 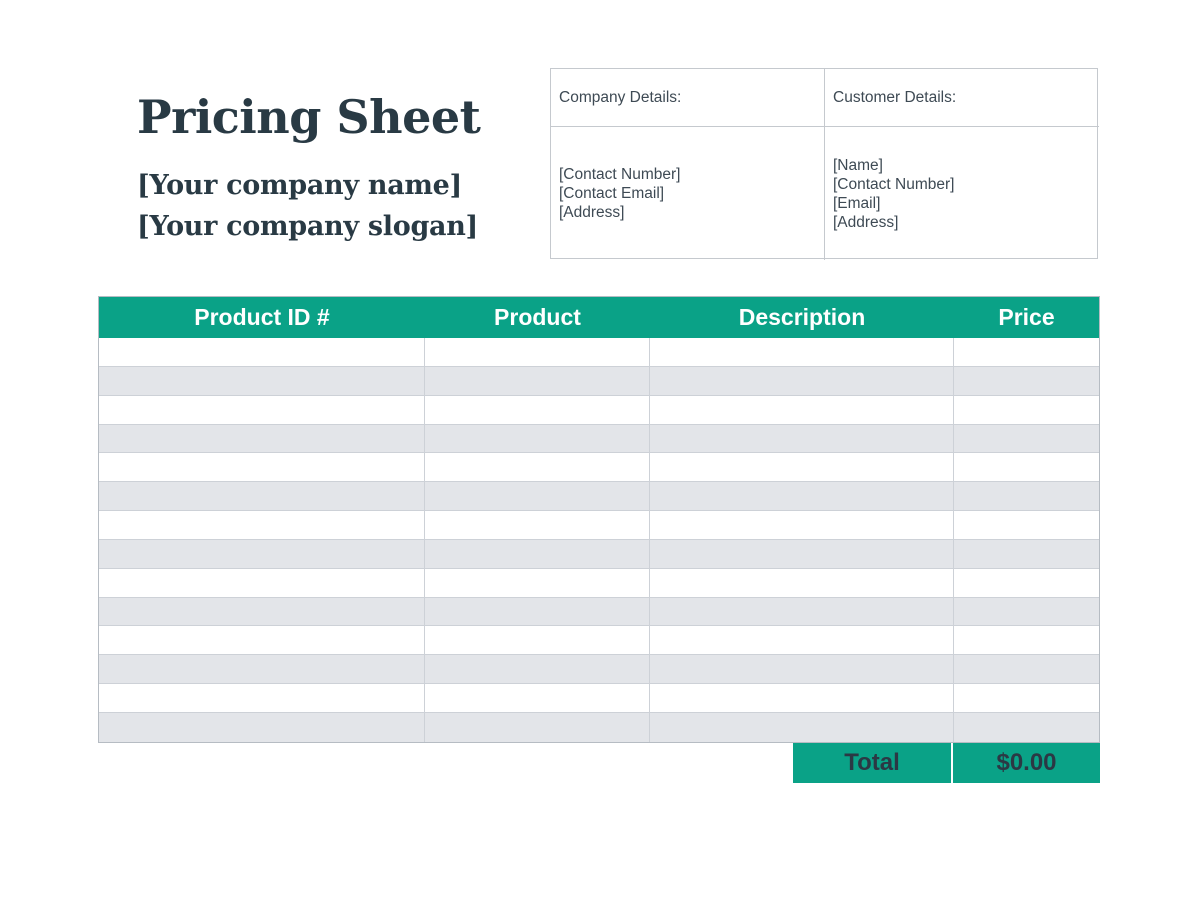 I want to click on total-row: Total $0.00, so click(x=946, y=763).